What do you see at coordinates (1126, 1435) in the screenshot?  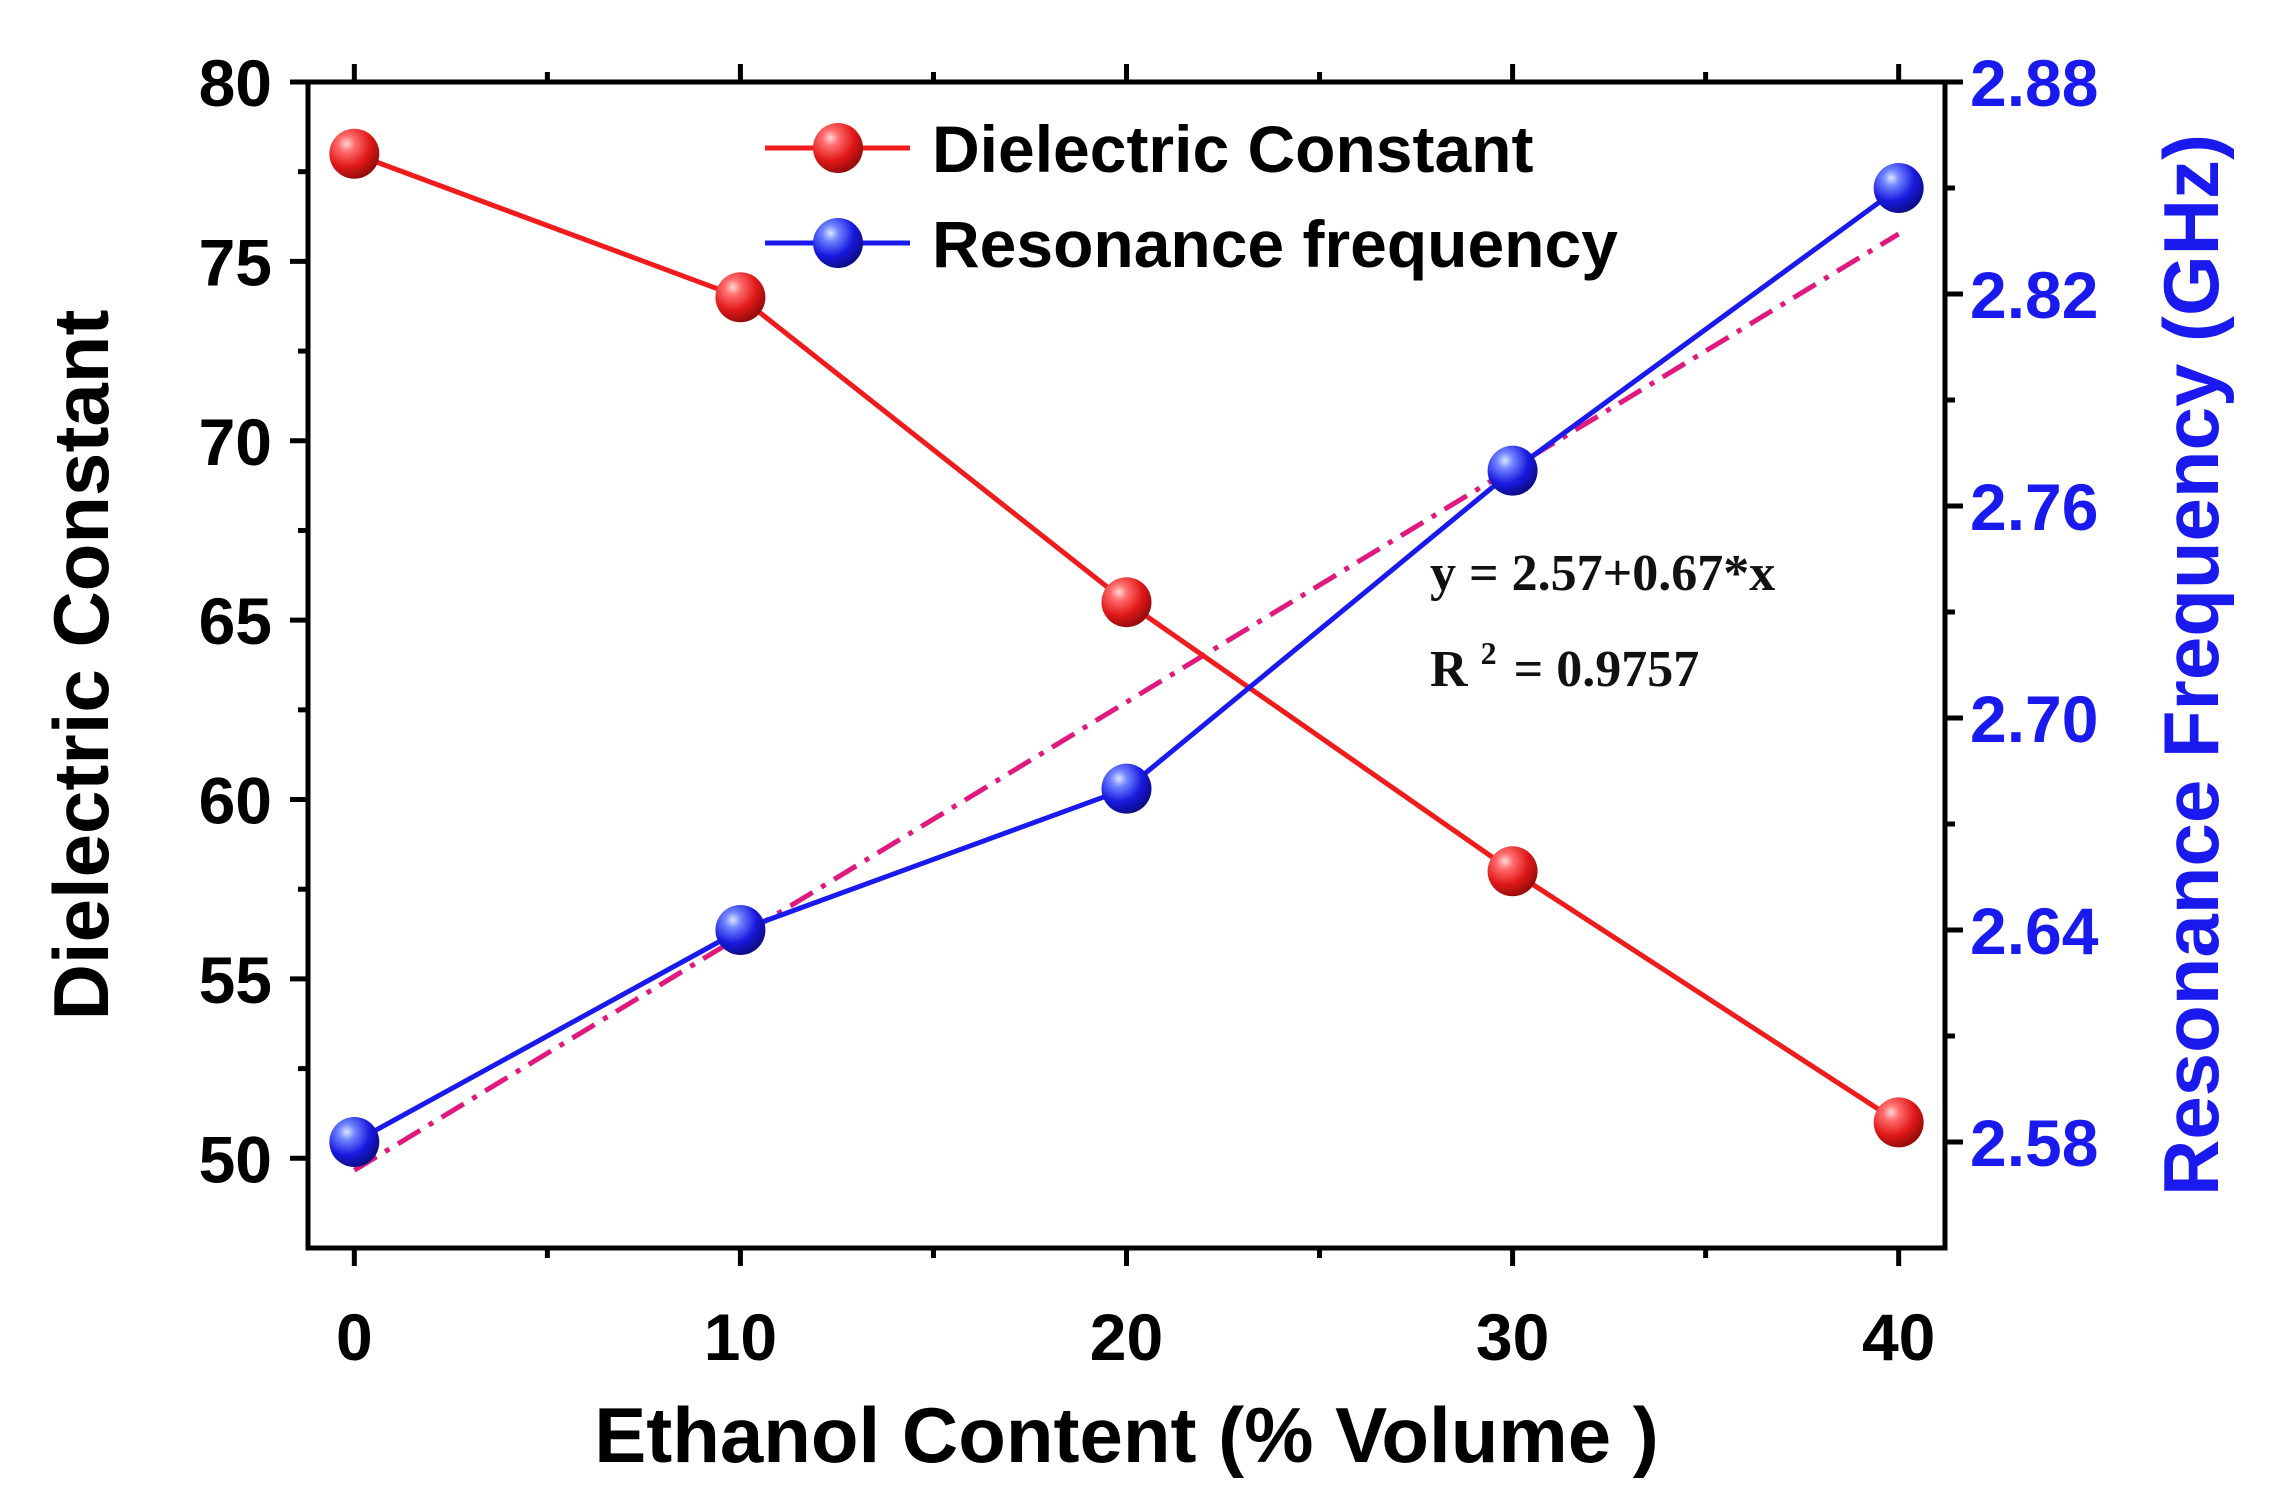 I see `x-axis-label: Ethanol Content (% Volume )` at bounding box center [1126, 1435].